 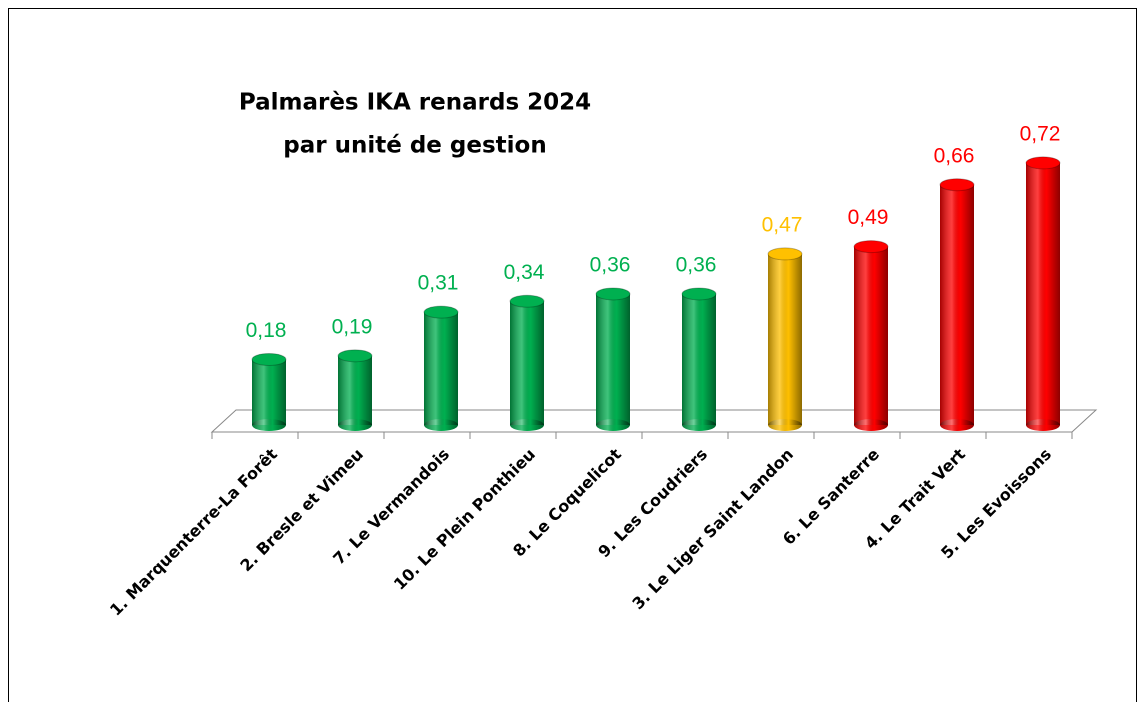 I want to click on value-label: 0,31, so click(x=438, y=283).